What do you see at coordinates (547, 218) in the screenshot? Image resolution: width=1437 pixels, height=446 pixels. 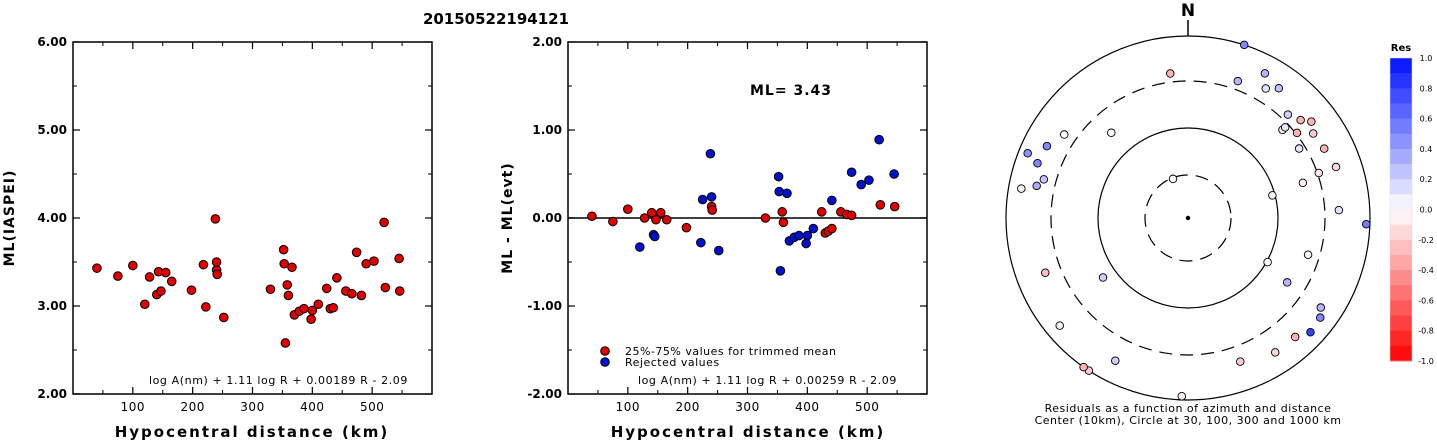 I see `y-tick-label: 0.00` at bounding box center [547, 218].